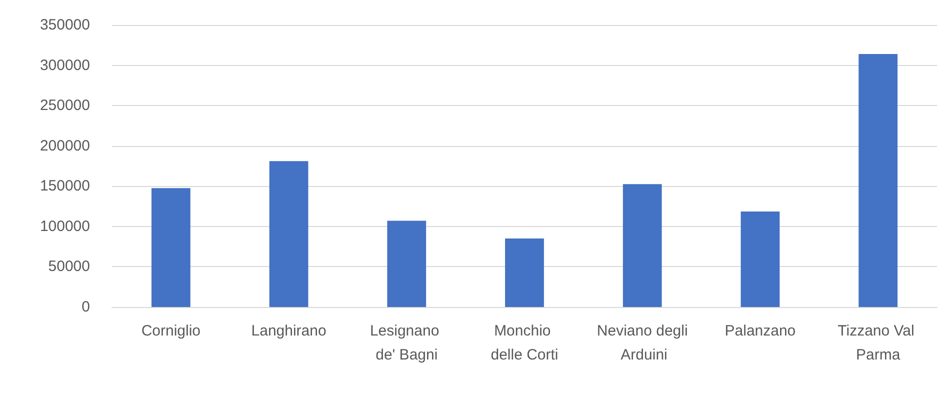 This screenshot has height=411, width=949. What do you see at coordinates (86, 307) in the screenshot?
I see `y-tick-label: 0` at bounding box center [86, 307].